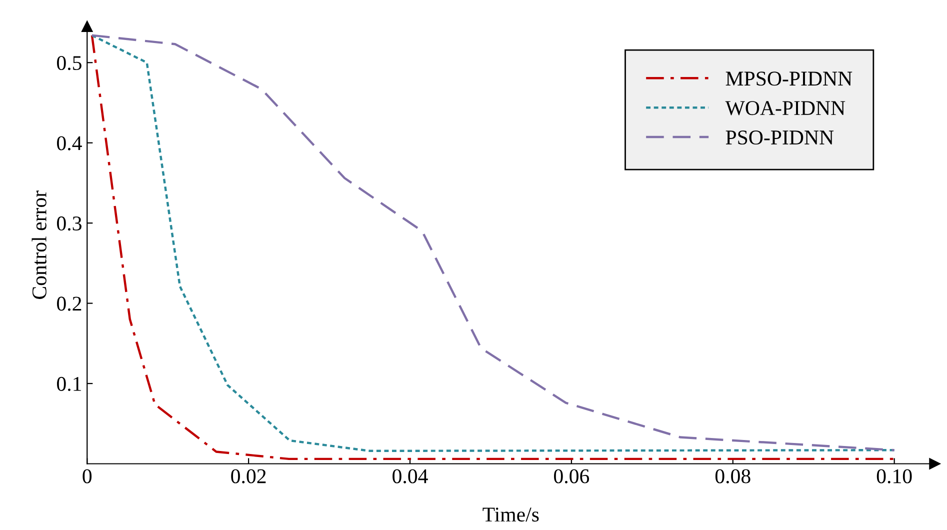 The image size is (947, 530). Describe the element at coordinates (69, 63) in the screenshot. I see `y-tick-label: 0.5` at that location.